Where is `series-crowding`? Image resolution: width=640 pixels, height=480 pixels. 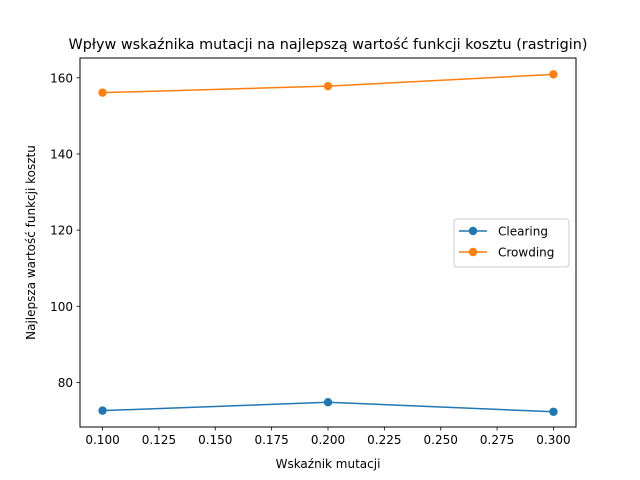 series-crowding is located at coordinates (328, 83).